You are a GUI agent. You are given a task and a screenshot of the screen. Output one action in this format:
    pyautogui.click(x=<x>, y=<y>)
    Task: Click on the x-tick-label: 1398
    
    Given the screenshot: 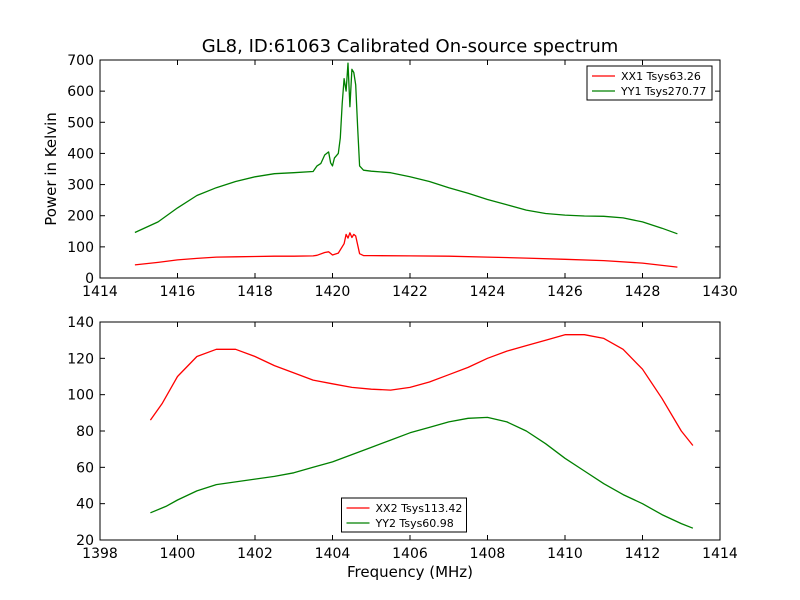 What is the action you would take?
    pyautogui.click(x=100, y=554)
    